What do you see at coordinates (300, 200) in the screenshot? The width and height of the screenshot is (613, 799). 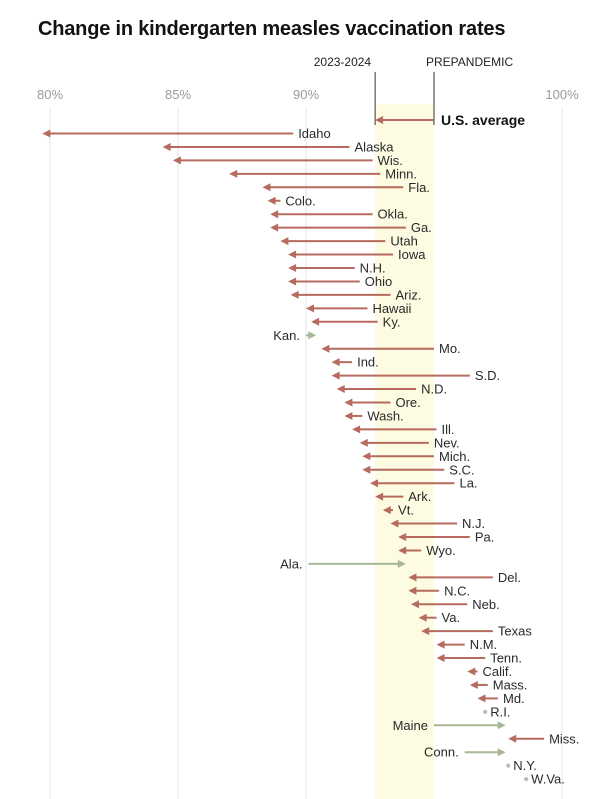 I see `state-label-colo: Colo.` at bounding box center [300, 200].